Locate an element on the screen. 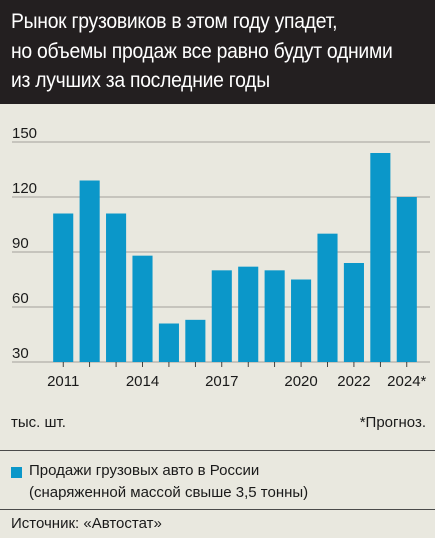 This screenshot has width=435, height=538. y-tick-label-150: 150 is located at coordinates (24, 133).